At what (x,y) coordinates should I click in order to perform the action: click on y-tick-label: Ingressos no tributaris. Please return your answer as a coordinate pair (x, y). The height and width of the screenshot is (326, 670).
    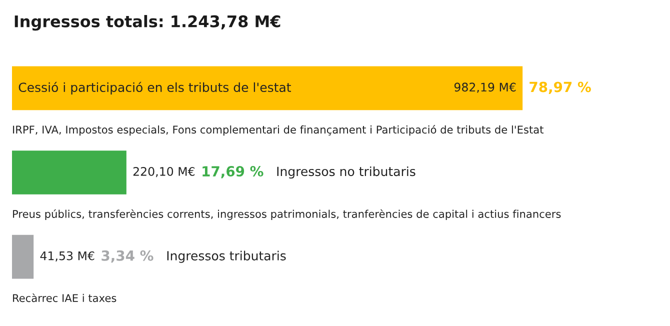
    Looking at the image, I should click on (346, 172).